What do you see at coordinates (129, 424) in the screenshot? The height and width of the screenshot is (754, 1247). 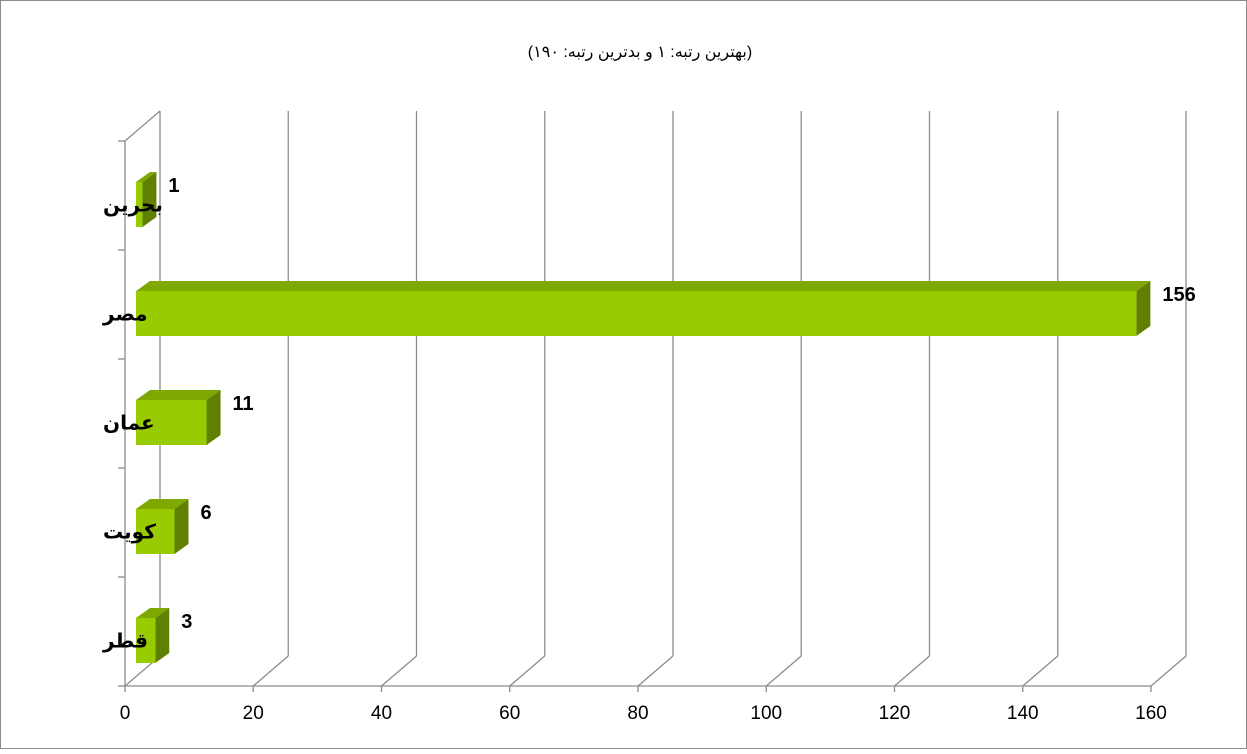 I see `category-label: عمان` at bounding box center [129, 424].